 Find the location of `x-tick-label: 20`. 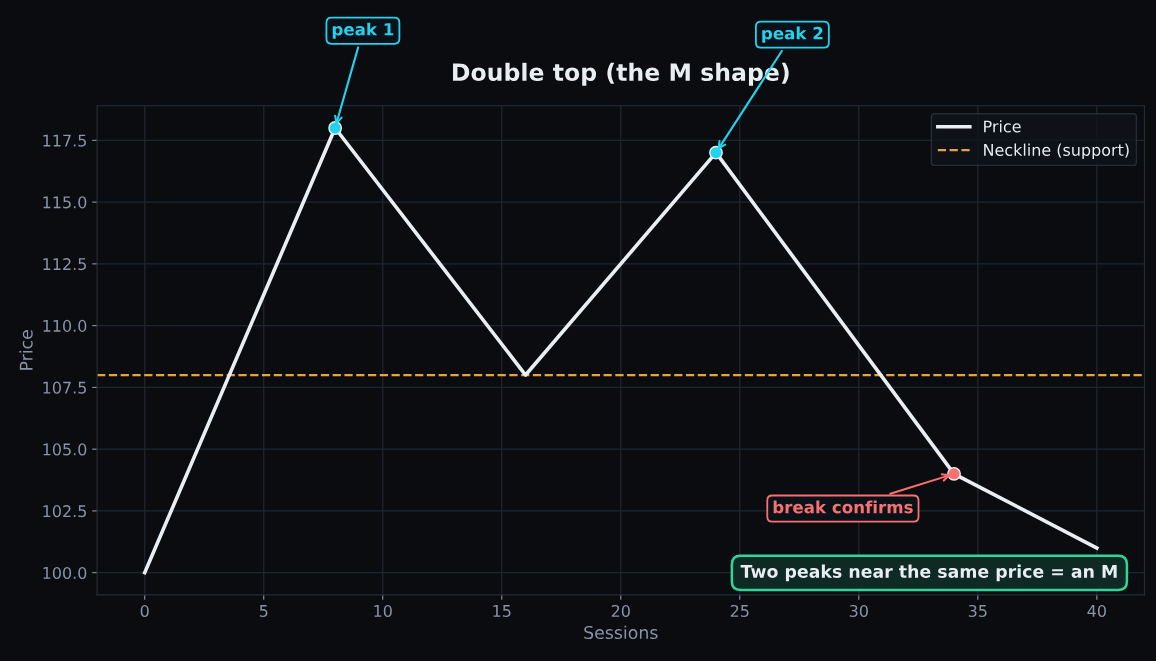

x-tick-label: 20 is located at coordinates (620, 610).